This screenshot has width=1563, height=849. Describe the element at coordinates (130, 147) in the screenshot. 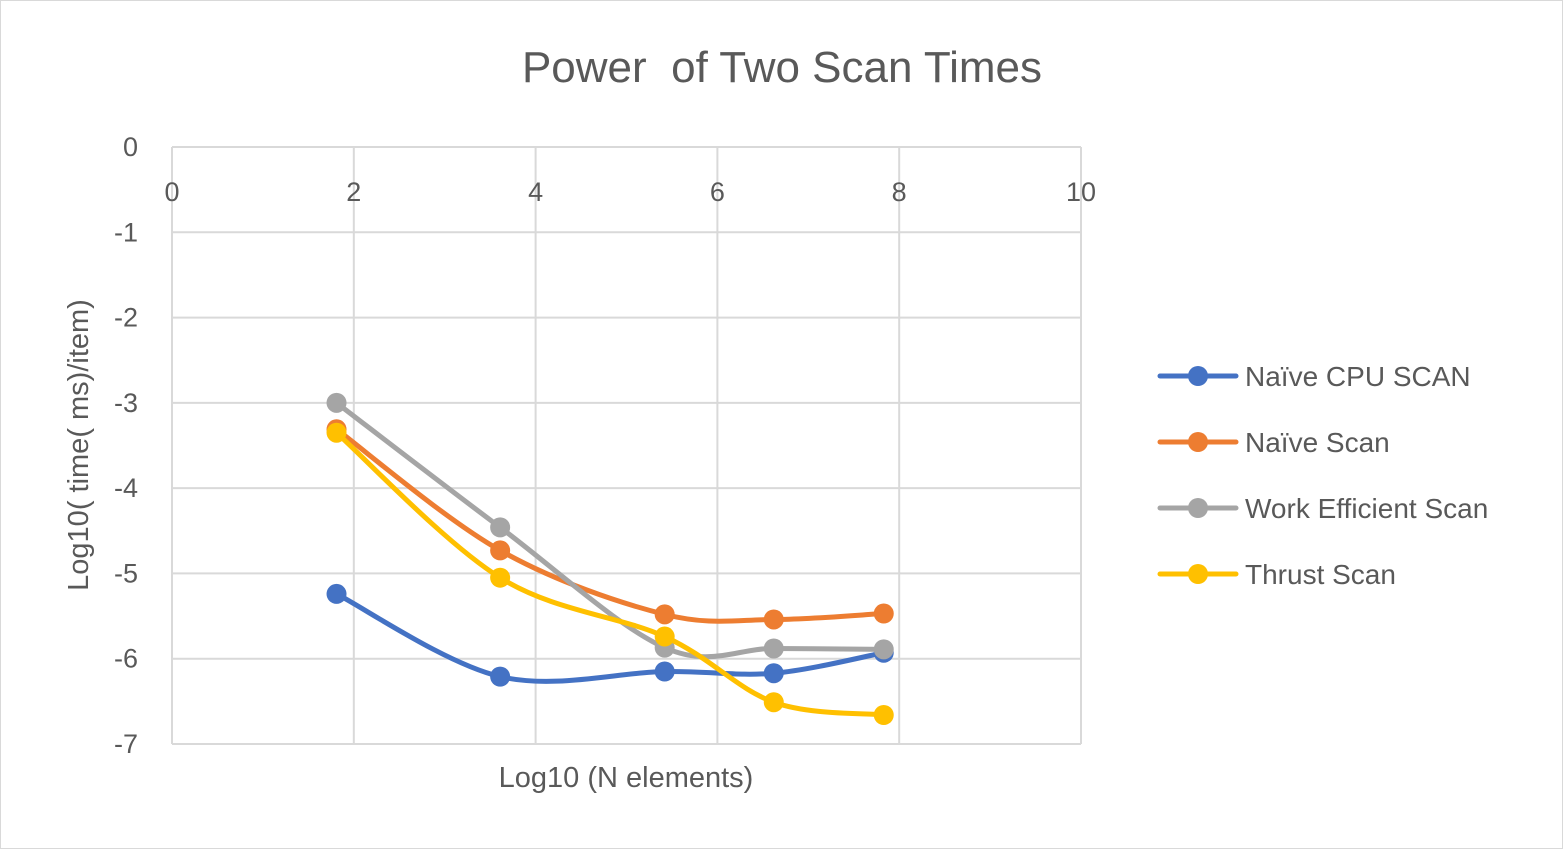

I see `y-tick-label-0: 0` at that location.